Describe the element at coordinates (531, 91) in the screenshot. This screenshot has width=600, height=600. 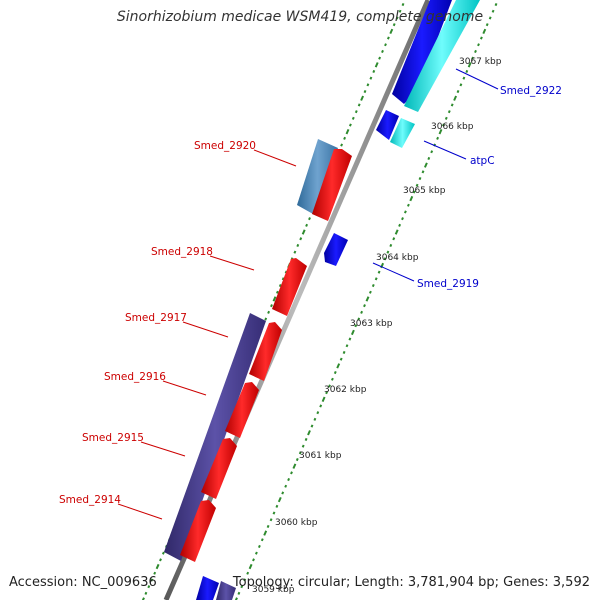
I see `gene-label: Smed_2922` at that location.